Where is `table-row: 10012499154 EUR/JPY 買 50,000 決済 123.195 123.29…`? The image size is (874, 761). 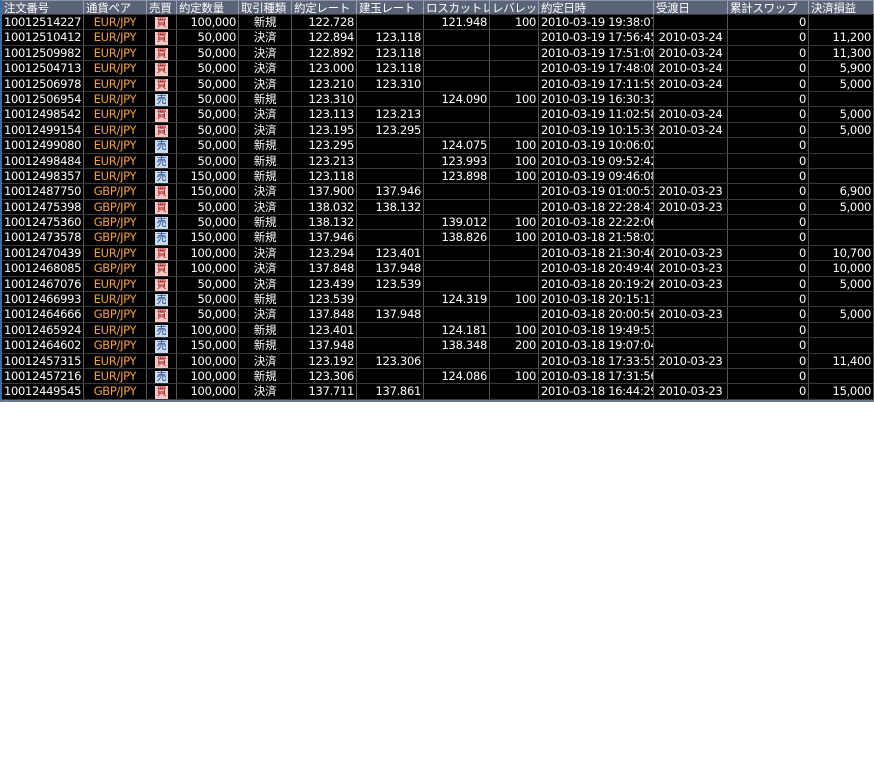
table-row: 10012499154 EUR/JPY 買 50,000 決済 123.195 123.29… is located at coordinates (438, 130).